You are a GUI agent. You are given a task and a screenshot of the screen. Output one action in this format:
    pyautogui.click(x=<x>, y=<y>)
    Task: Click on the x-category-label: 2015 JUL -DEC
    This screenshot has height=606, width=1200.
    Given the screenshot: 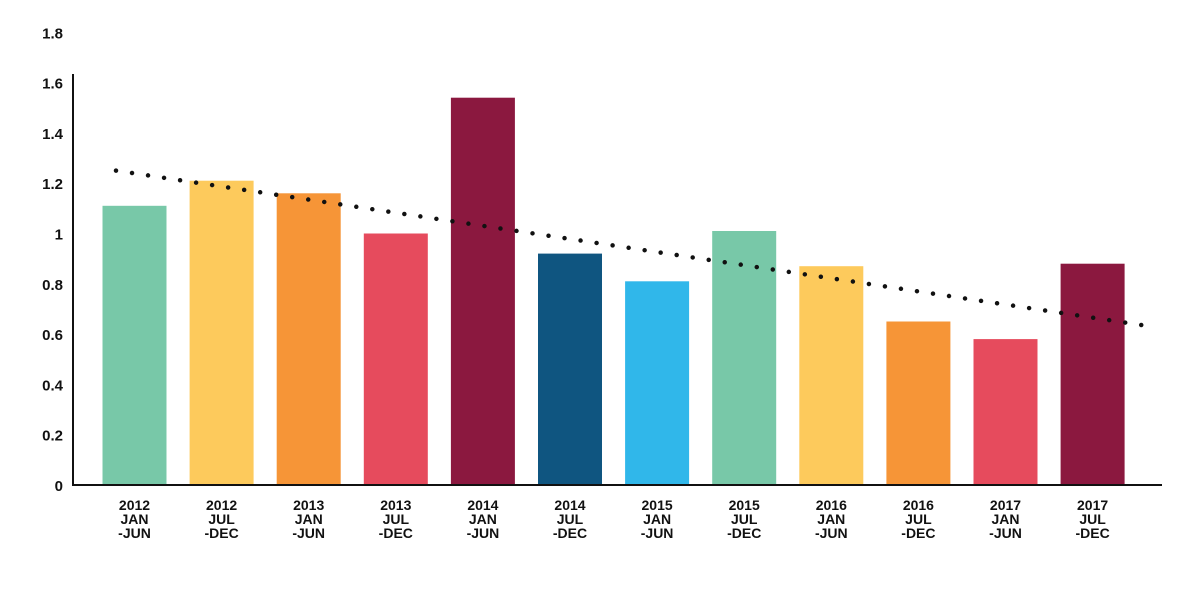 What is the action you would take?
    pyautogui.click(x=744, y=519)
    